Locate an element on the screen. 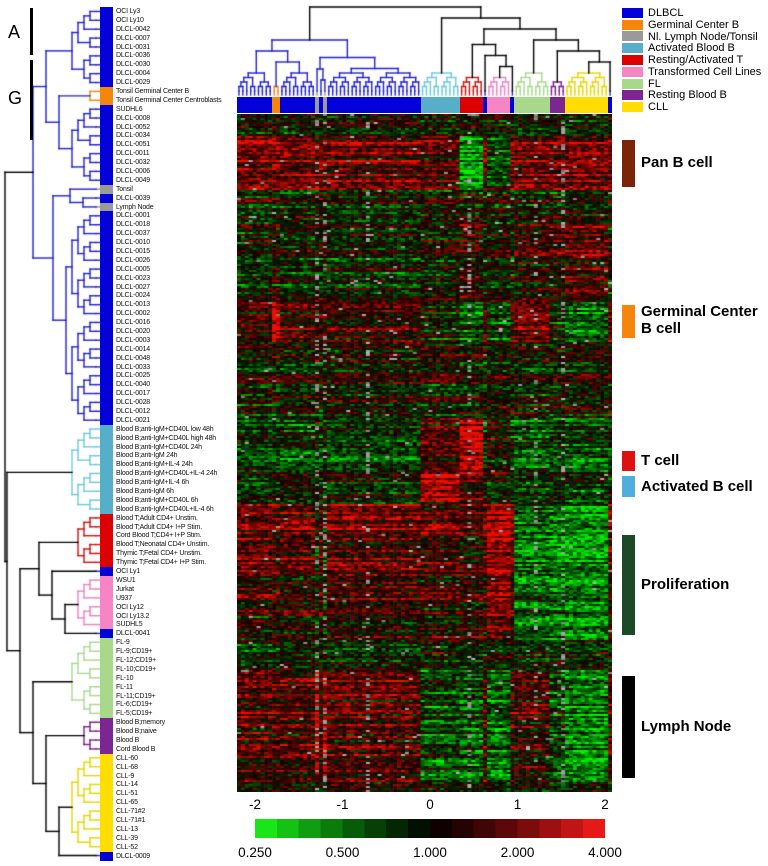 Image resolution: width=768 pixels, height=866 pixels. sample-label: Jurkat is located at coordinates (125, 589).